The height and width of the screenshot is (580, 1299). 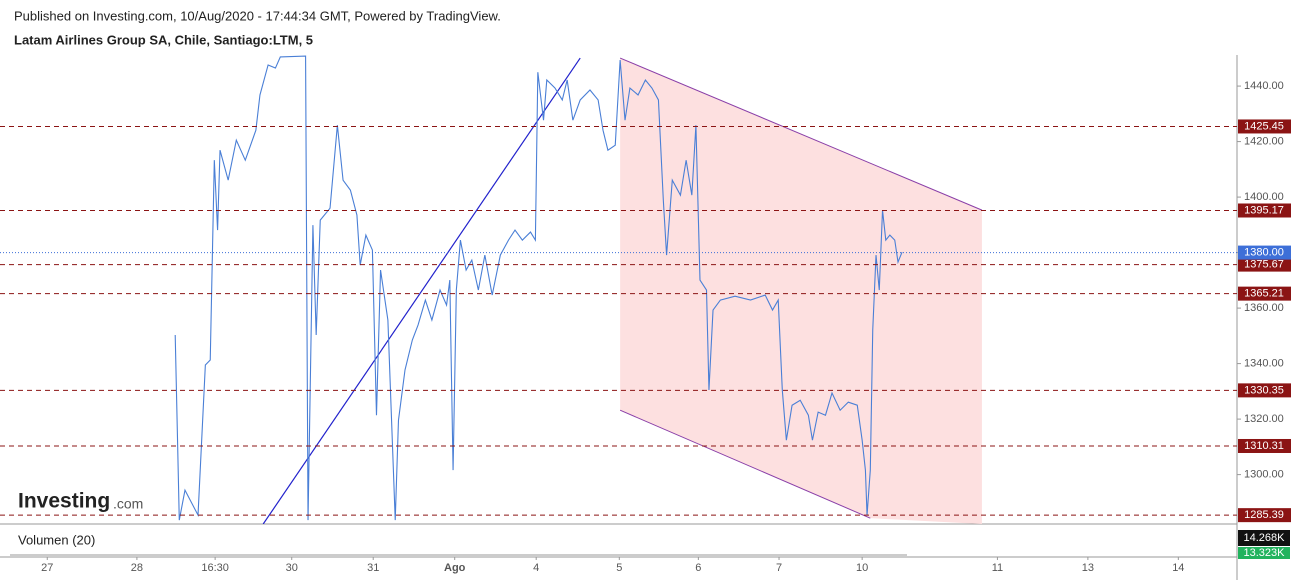 What do you see at coordinates (1264, 197) in the screenshot?
I see `y-tick-label: 1400.00` at bounding box center [1264, 197].